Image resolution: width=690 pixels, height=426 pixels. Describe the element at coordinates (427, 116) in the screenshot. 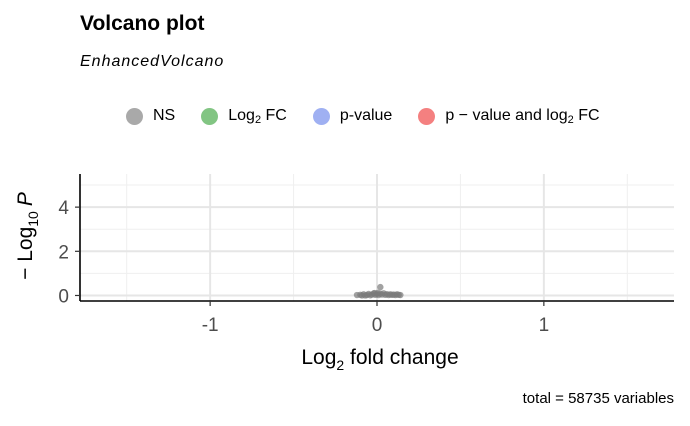

I see `legend-key-pvalue-and-log2fc` at that location.